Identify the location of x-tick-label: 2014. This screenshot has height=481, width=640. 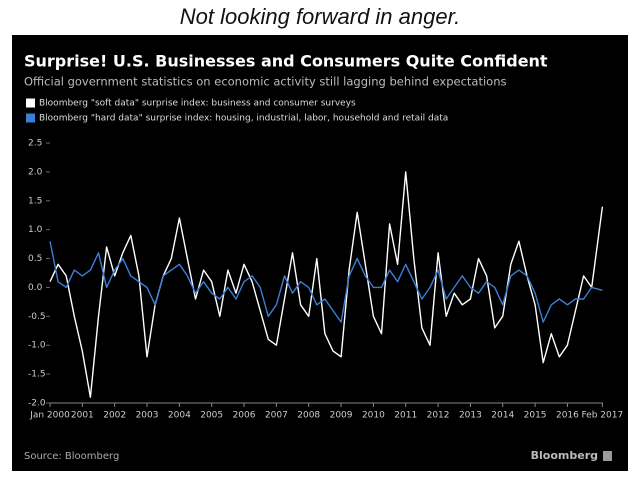
(502, 416).